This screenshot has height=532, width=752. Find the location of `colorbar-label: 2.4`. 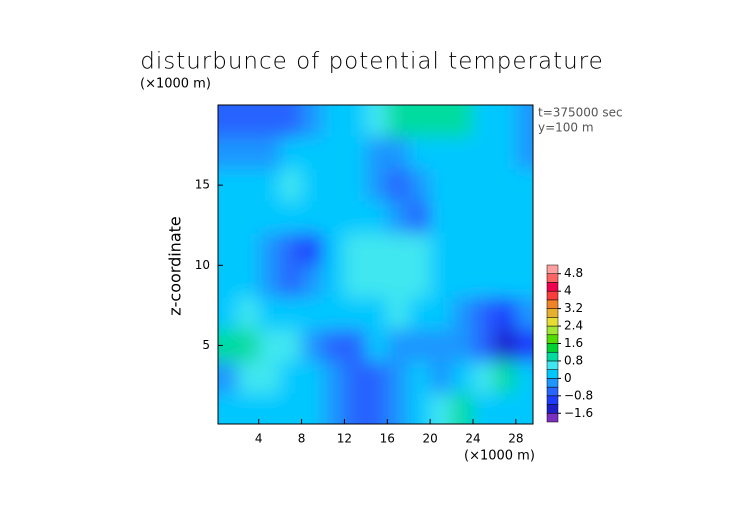

colorbar-label: 2.4 is located at coordinates (573, 326).